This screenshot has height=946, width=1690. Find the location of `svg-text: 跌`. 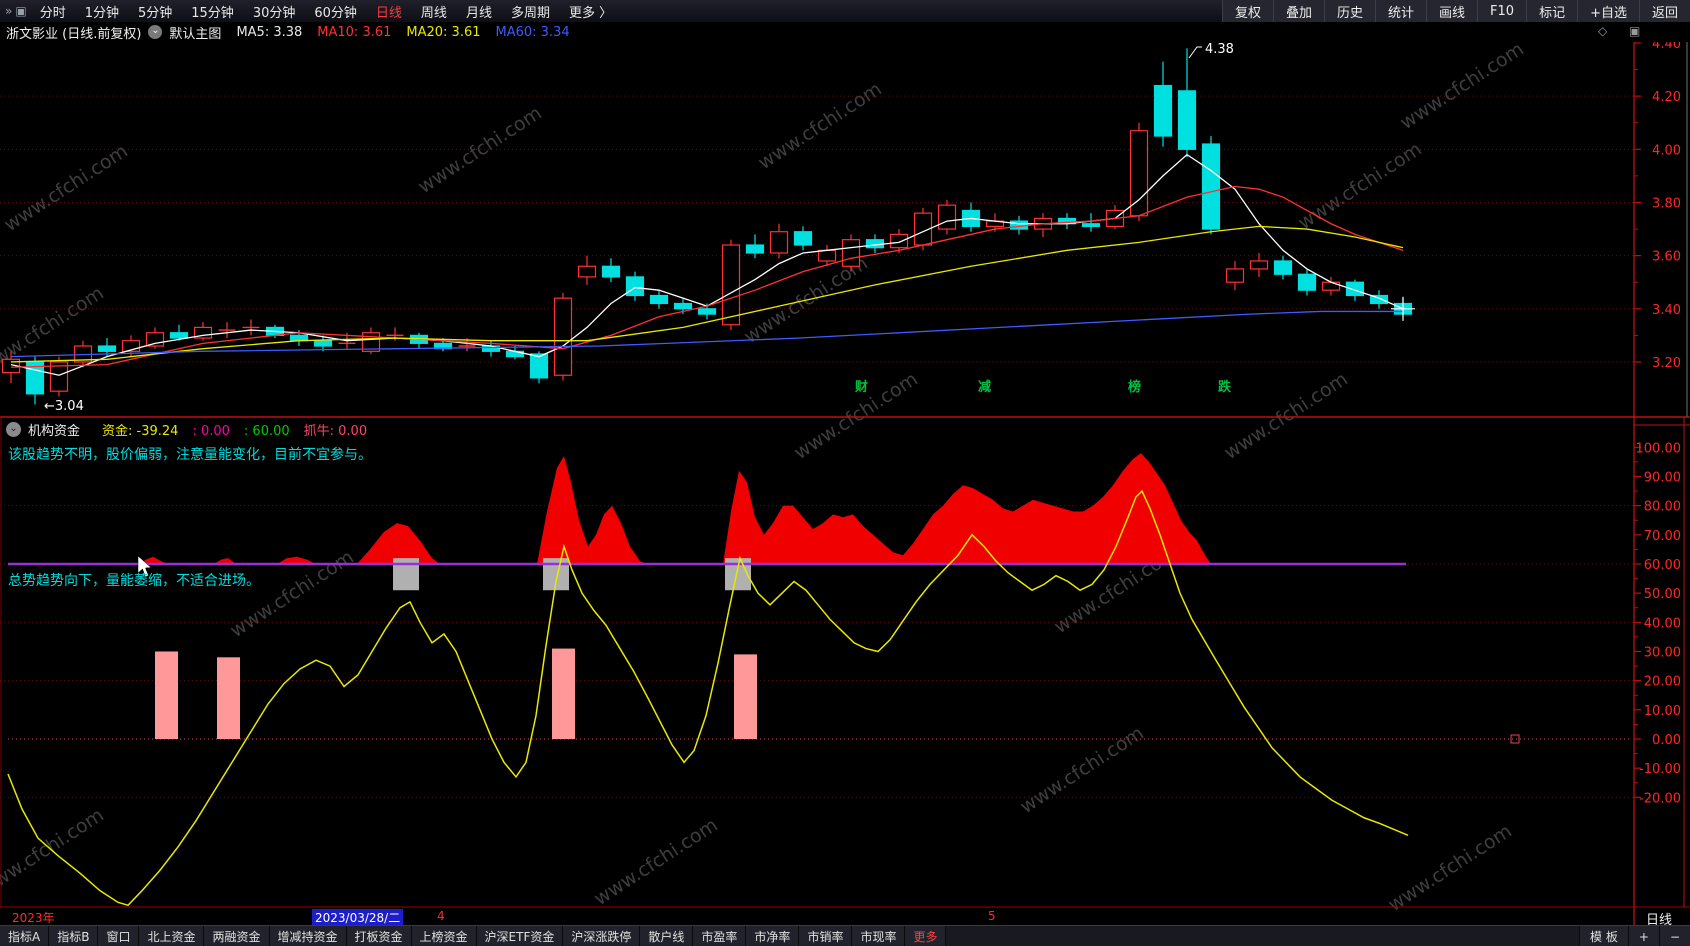

svg-text: 跌 is located at coordinates (1225, 387).